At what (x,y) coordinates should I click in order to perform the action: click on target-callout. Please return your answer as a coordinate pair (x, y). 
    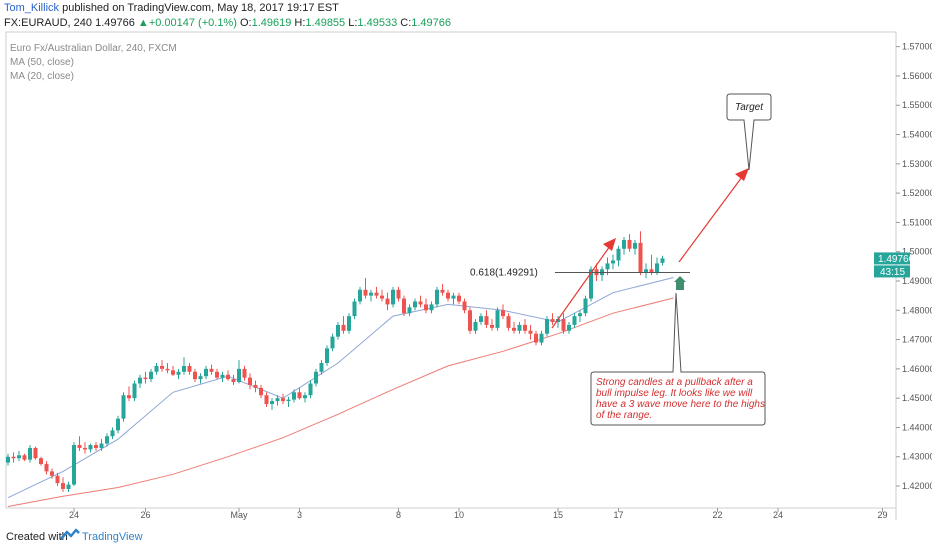
    Looking at the image, I should click on (749, 132).